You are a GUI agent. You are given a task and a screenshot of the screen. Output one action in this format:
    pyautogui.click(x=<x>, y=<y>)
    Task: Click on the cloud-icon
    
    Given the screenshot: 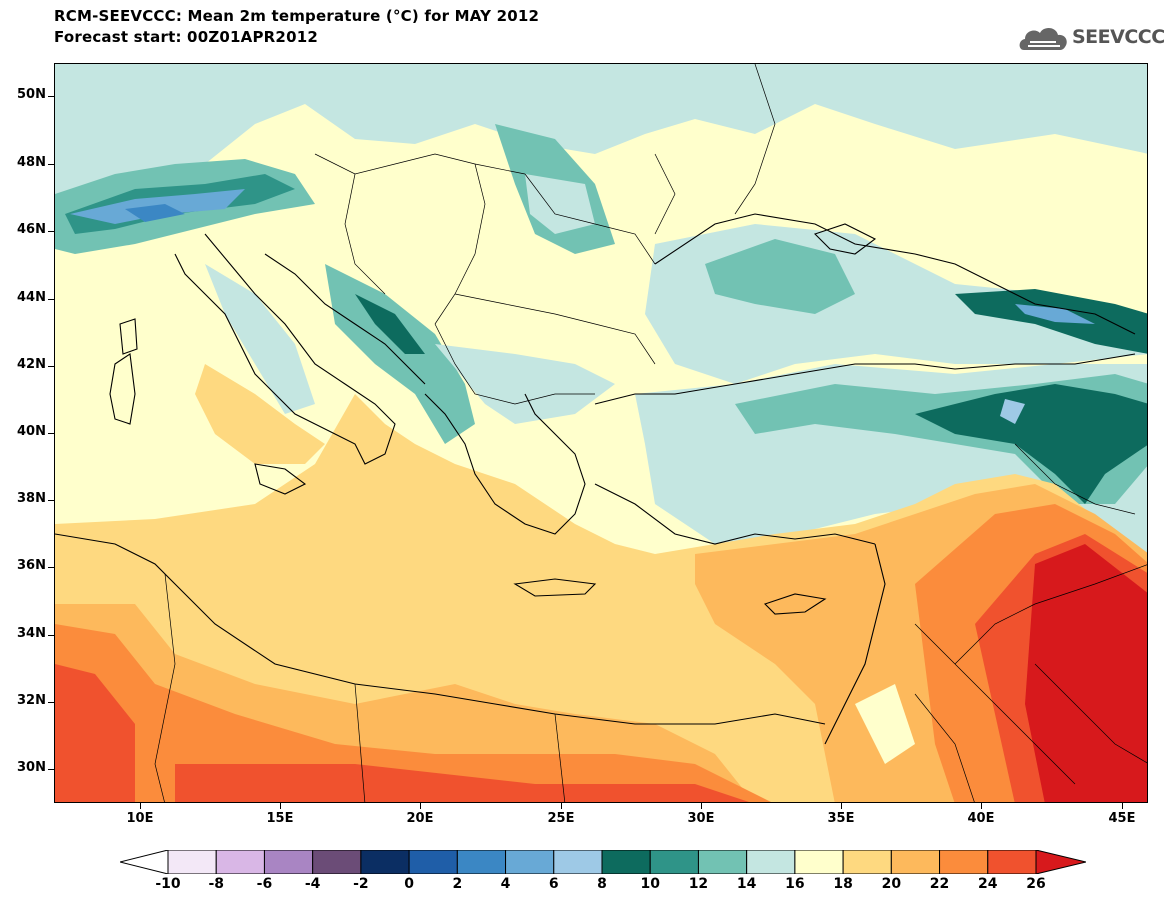 What is the action you would take?
    pyautogui.click(x=1043, y=38)
    